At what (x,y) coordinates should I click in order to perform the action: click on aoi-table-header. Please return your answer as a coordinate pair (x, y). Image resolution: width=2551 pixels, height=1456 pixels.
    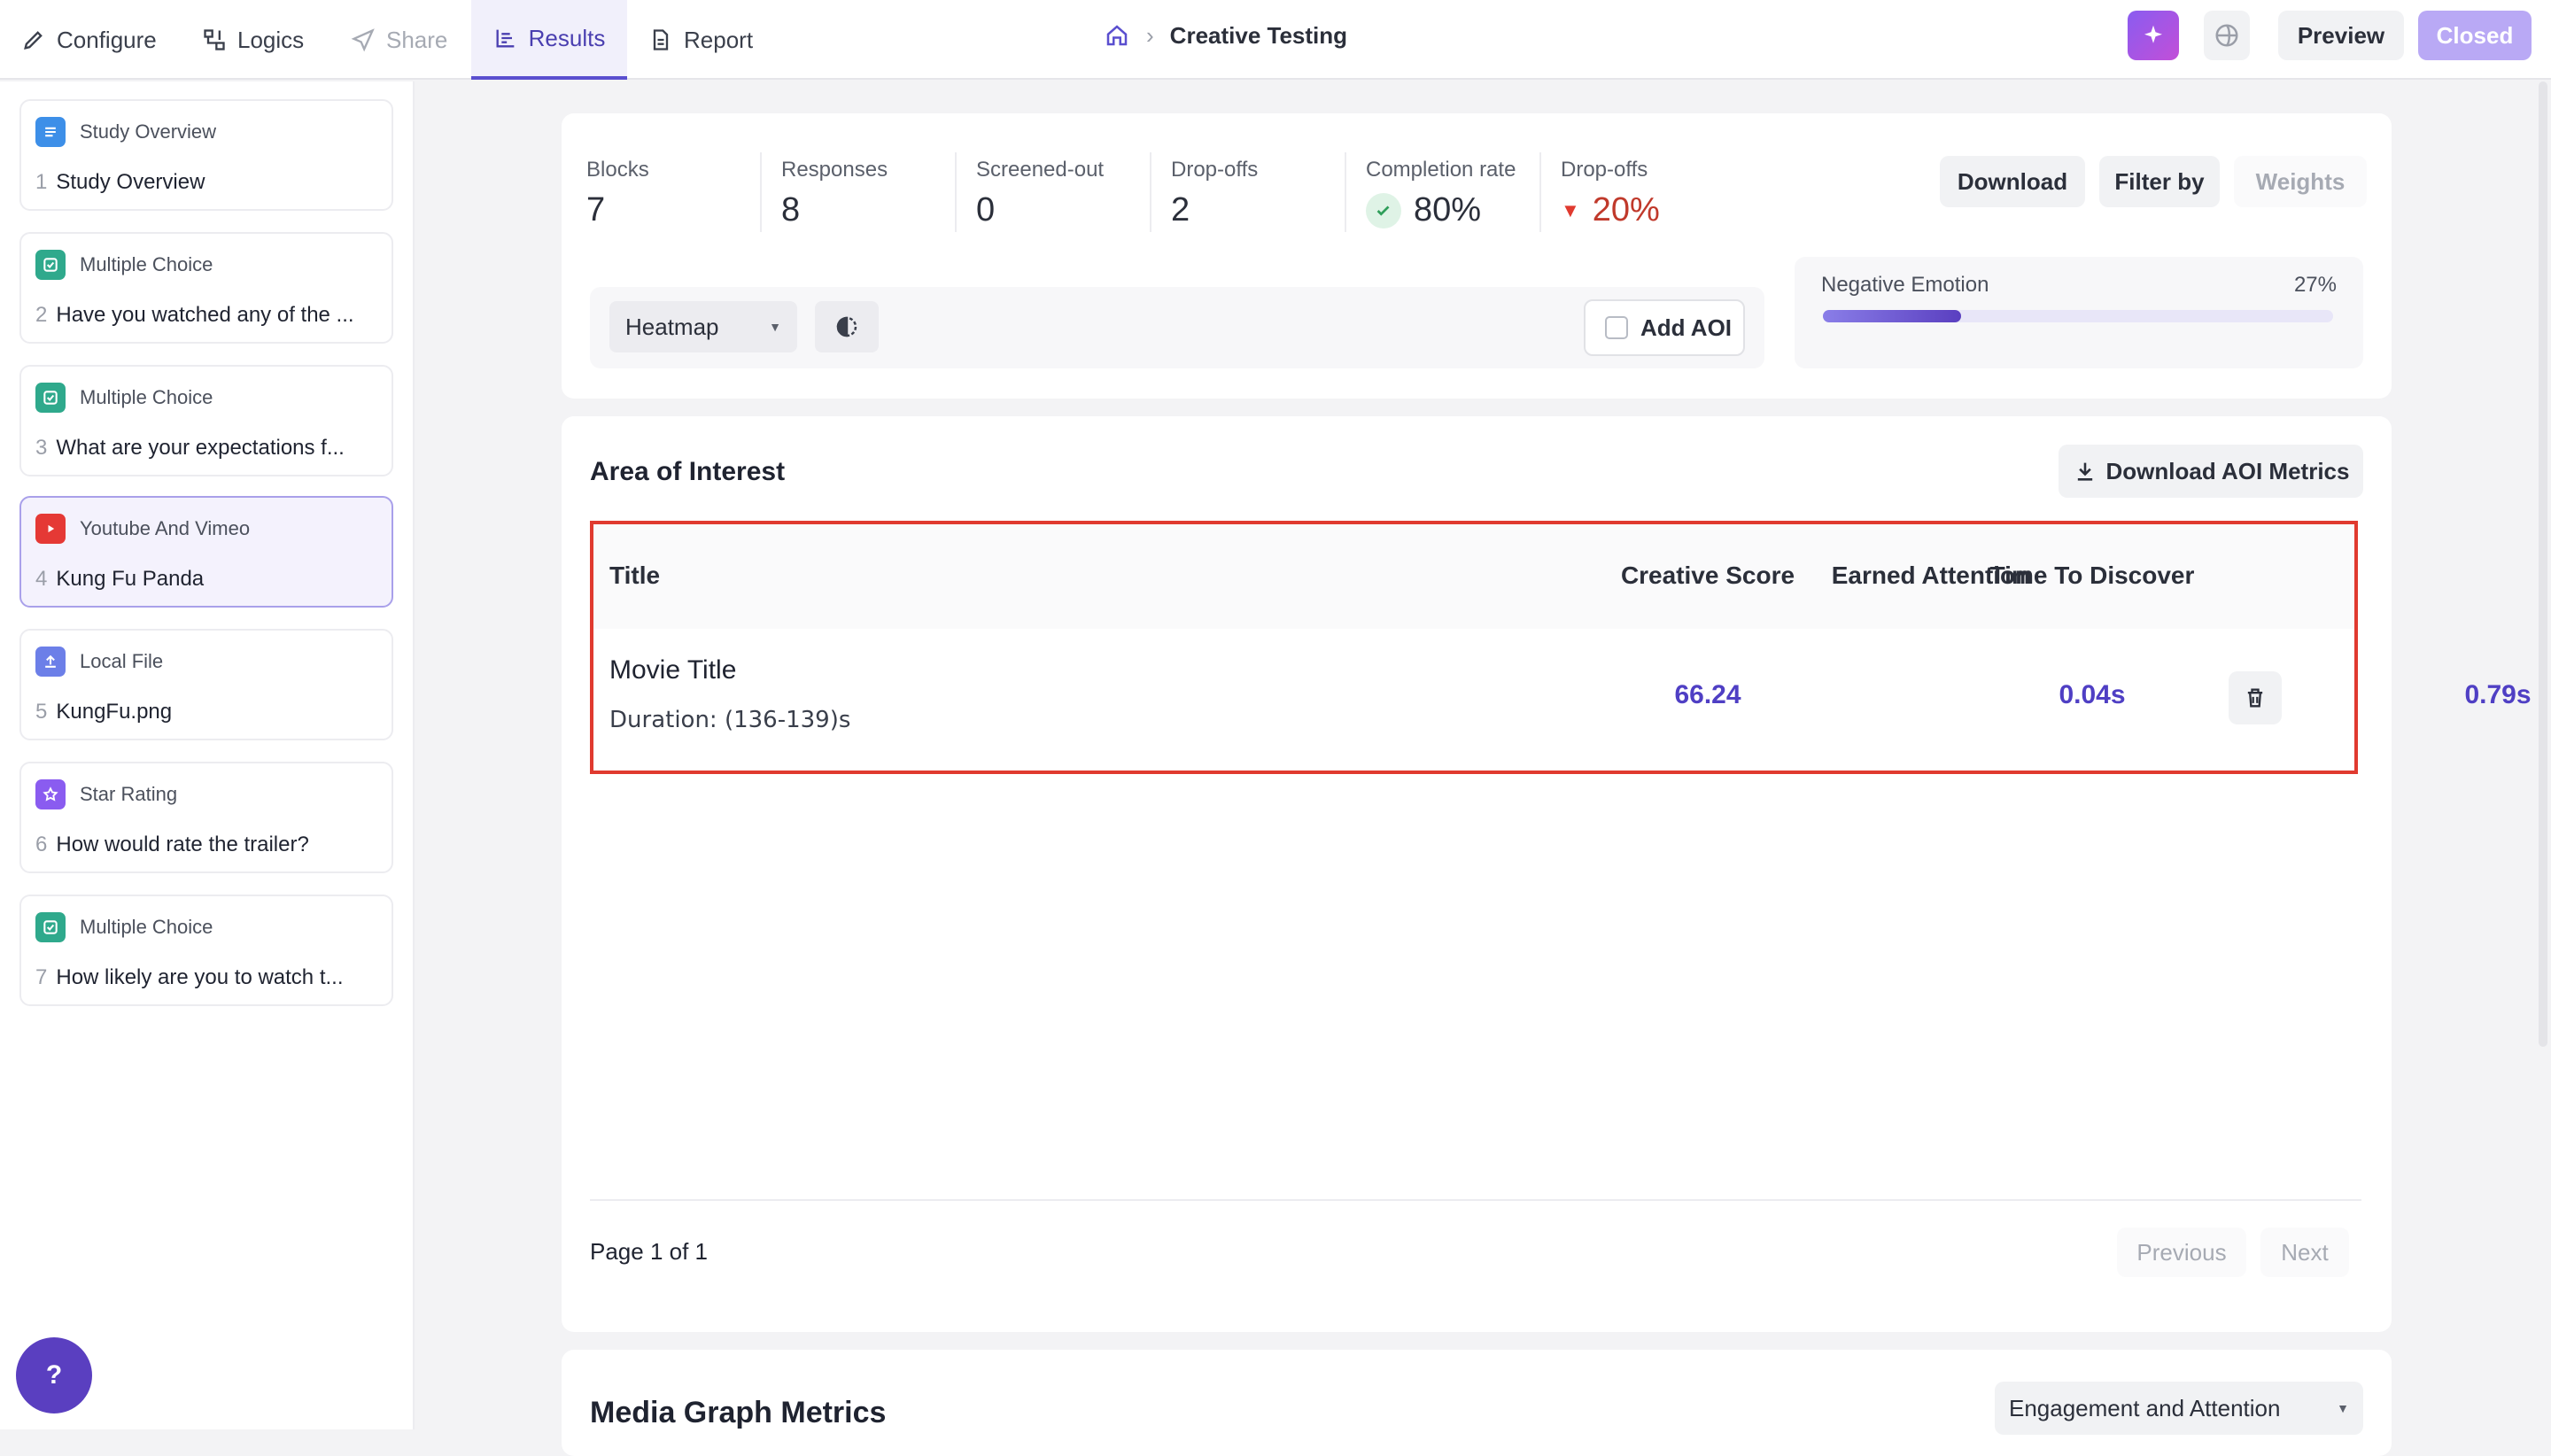
    Looking at the image, I should click on (1474, 576).